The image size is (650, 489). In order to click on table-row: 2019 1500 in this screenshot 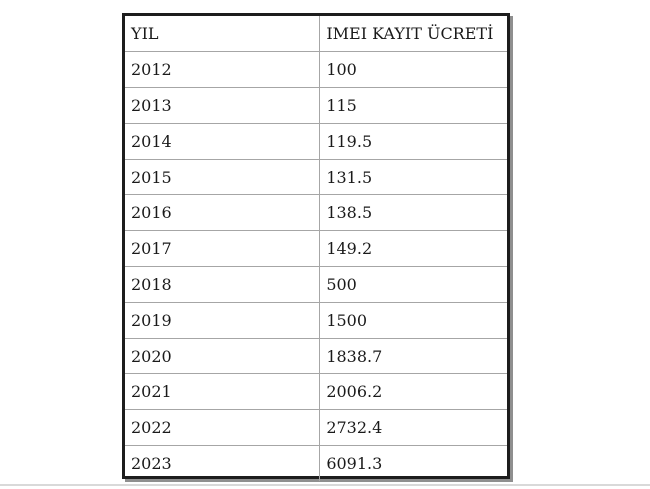, I will do `click(316, 320)`.